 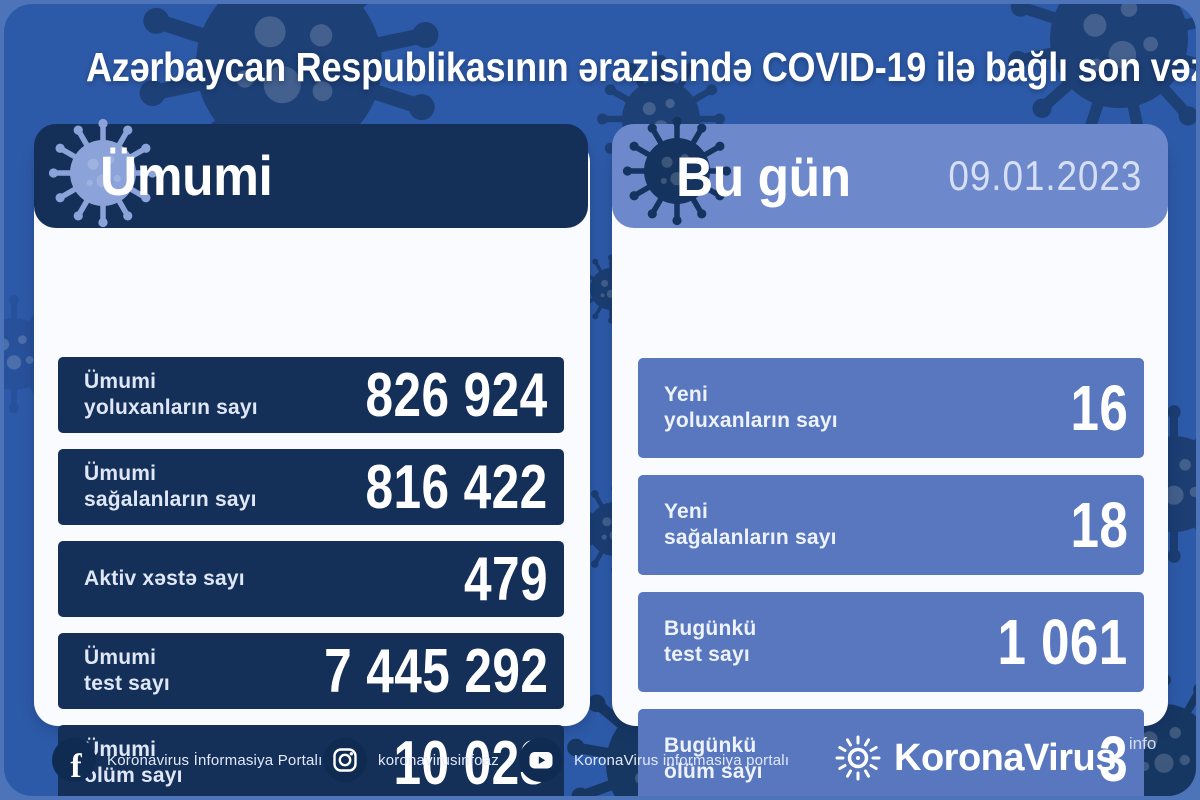 What do you see at coordinates (171, 394) in the screenshot?
I see `stat-label: Ümumi yoluxanların sayı` at bounding box center [171, 394].